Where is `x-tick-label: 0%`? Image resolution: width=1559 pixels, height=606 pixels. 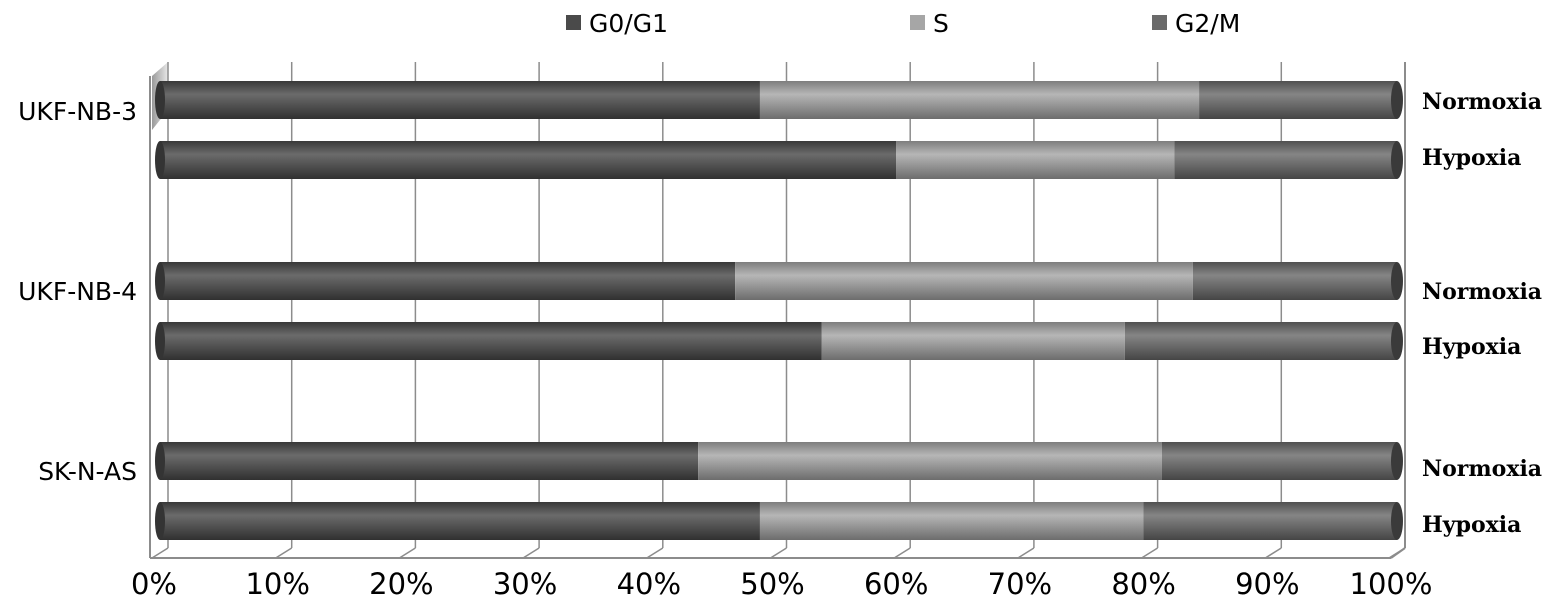
x-tick-label: 0% is located at coordinates (154, 584).